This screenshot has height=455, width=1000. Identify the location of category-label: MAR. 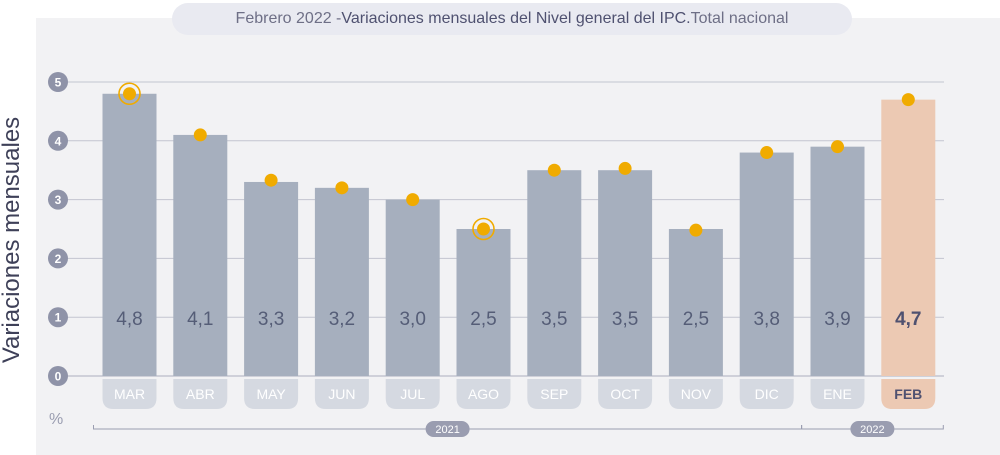
(129, 394).